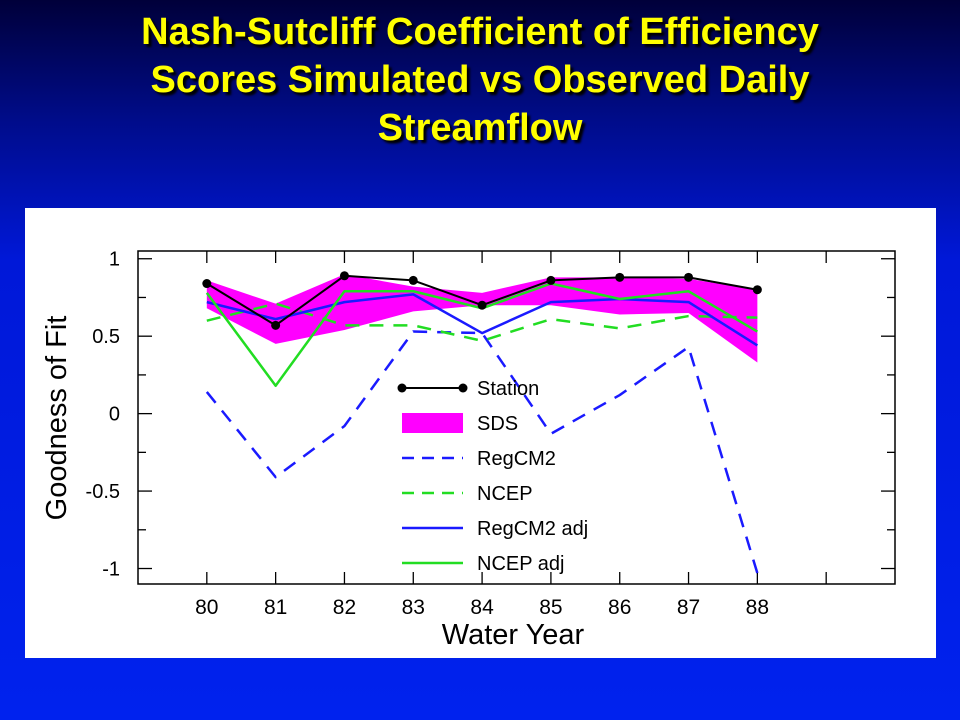 The height and width of the screenshot is (720, 960). I want to click on title-line-2: Scores Simulated vs Observed Daily, so click(480, 80).